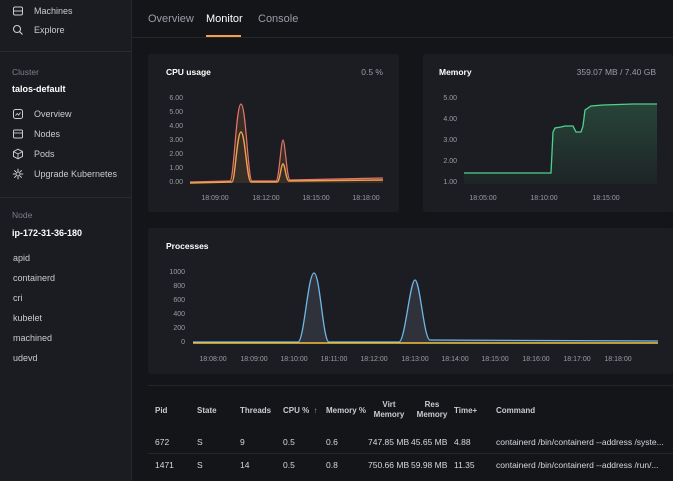  I want to click on processes-x-tick: 18:16:00, so click(535, 359).